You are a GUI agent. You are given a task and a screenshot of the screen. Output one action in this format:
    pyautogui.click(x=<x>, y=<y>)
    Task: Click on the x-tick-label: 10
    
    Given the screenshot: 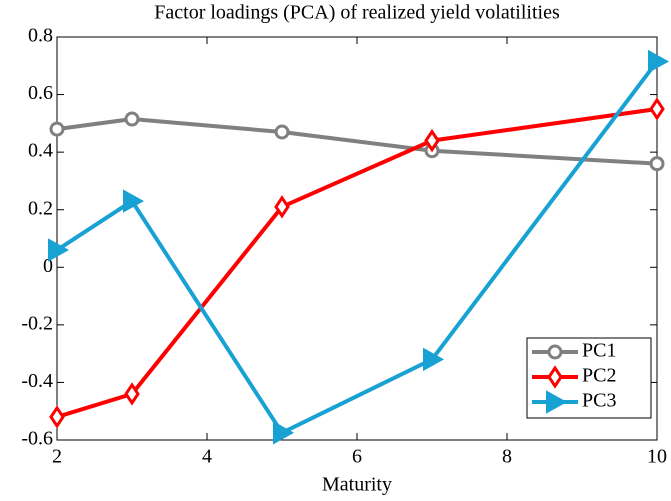 What is the action you would take?
    pyautogui.click(x=657, y=457)
    